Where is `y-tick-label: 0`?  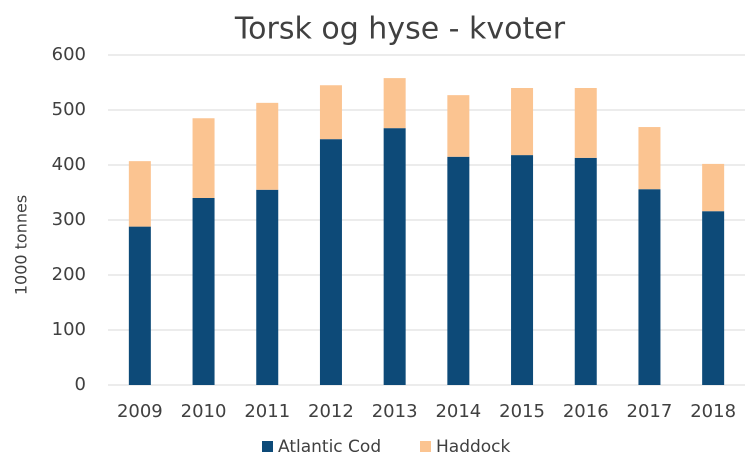
y-tick-label: 0 is located at coordinates (80, 384).